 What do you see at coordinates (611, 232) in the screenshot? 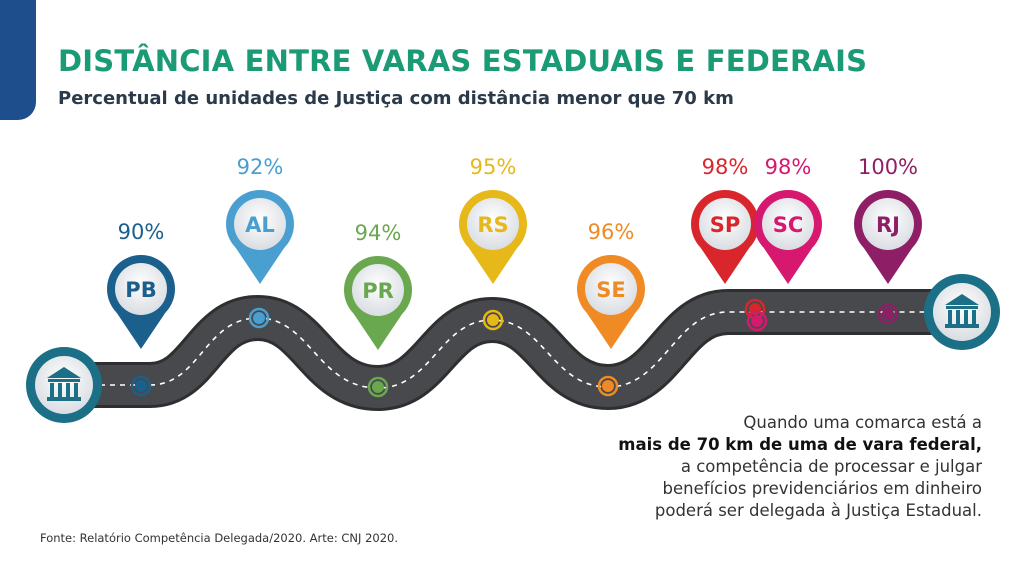
I see `value-label-se: 96%` at bounding box center [611, 232].